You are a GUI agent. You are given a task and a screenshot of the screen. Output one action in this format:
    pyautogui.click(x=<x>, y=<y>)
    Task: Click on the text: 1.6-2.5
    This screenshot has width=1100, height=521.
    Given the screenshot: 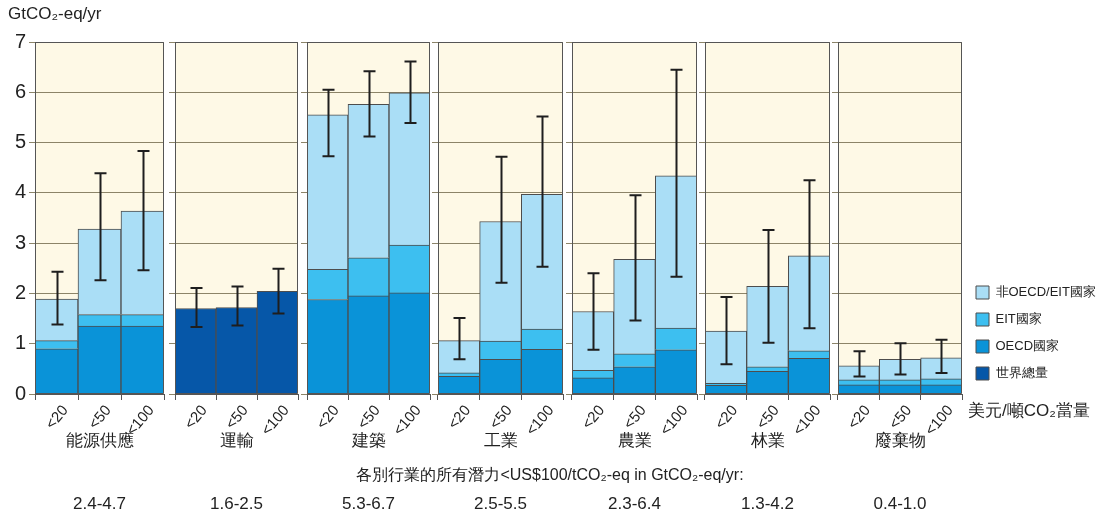 What is the action you would take?
    pyautogui.click(x=236, y=504)
    